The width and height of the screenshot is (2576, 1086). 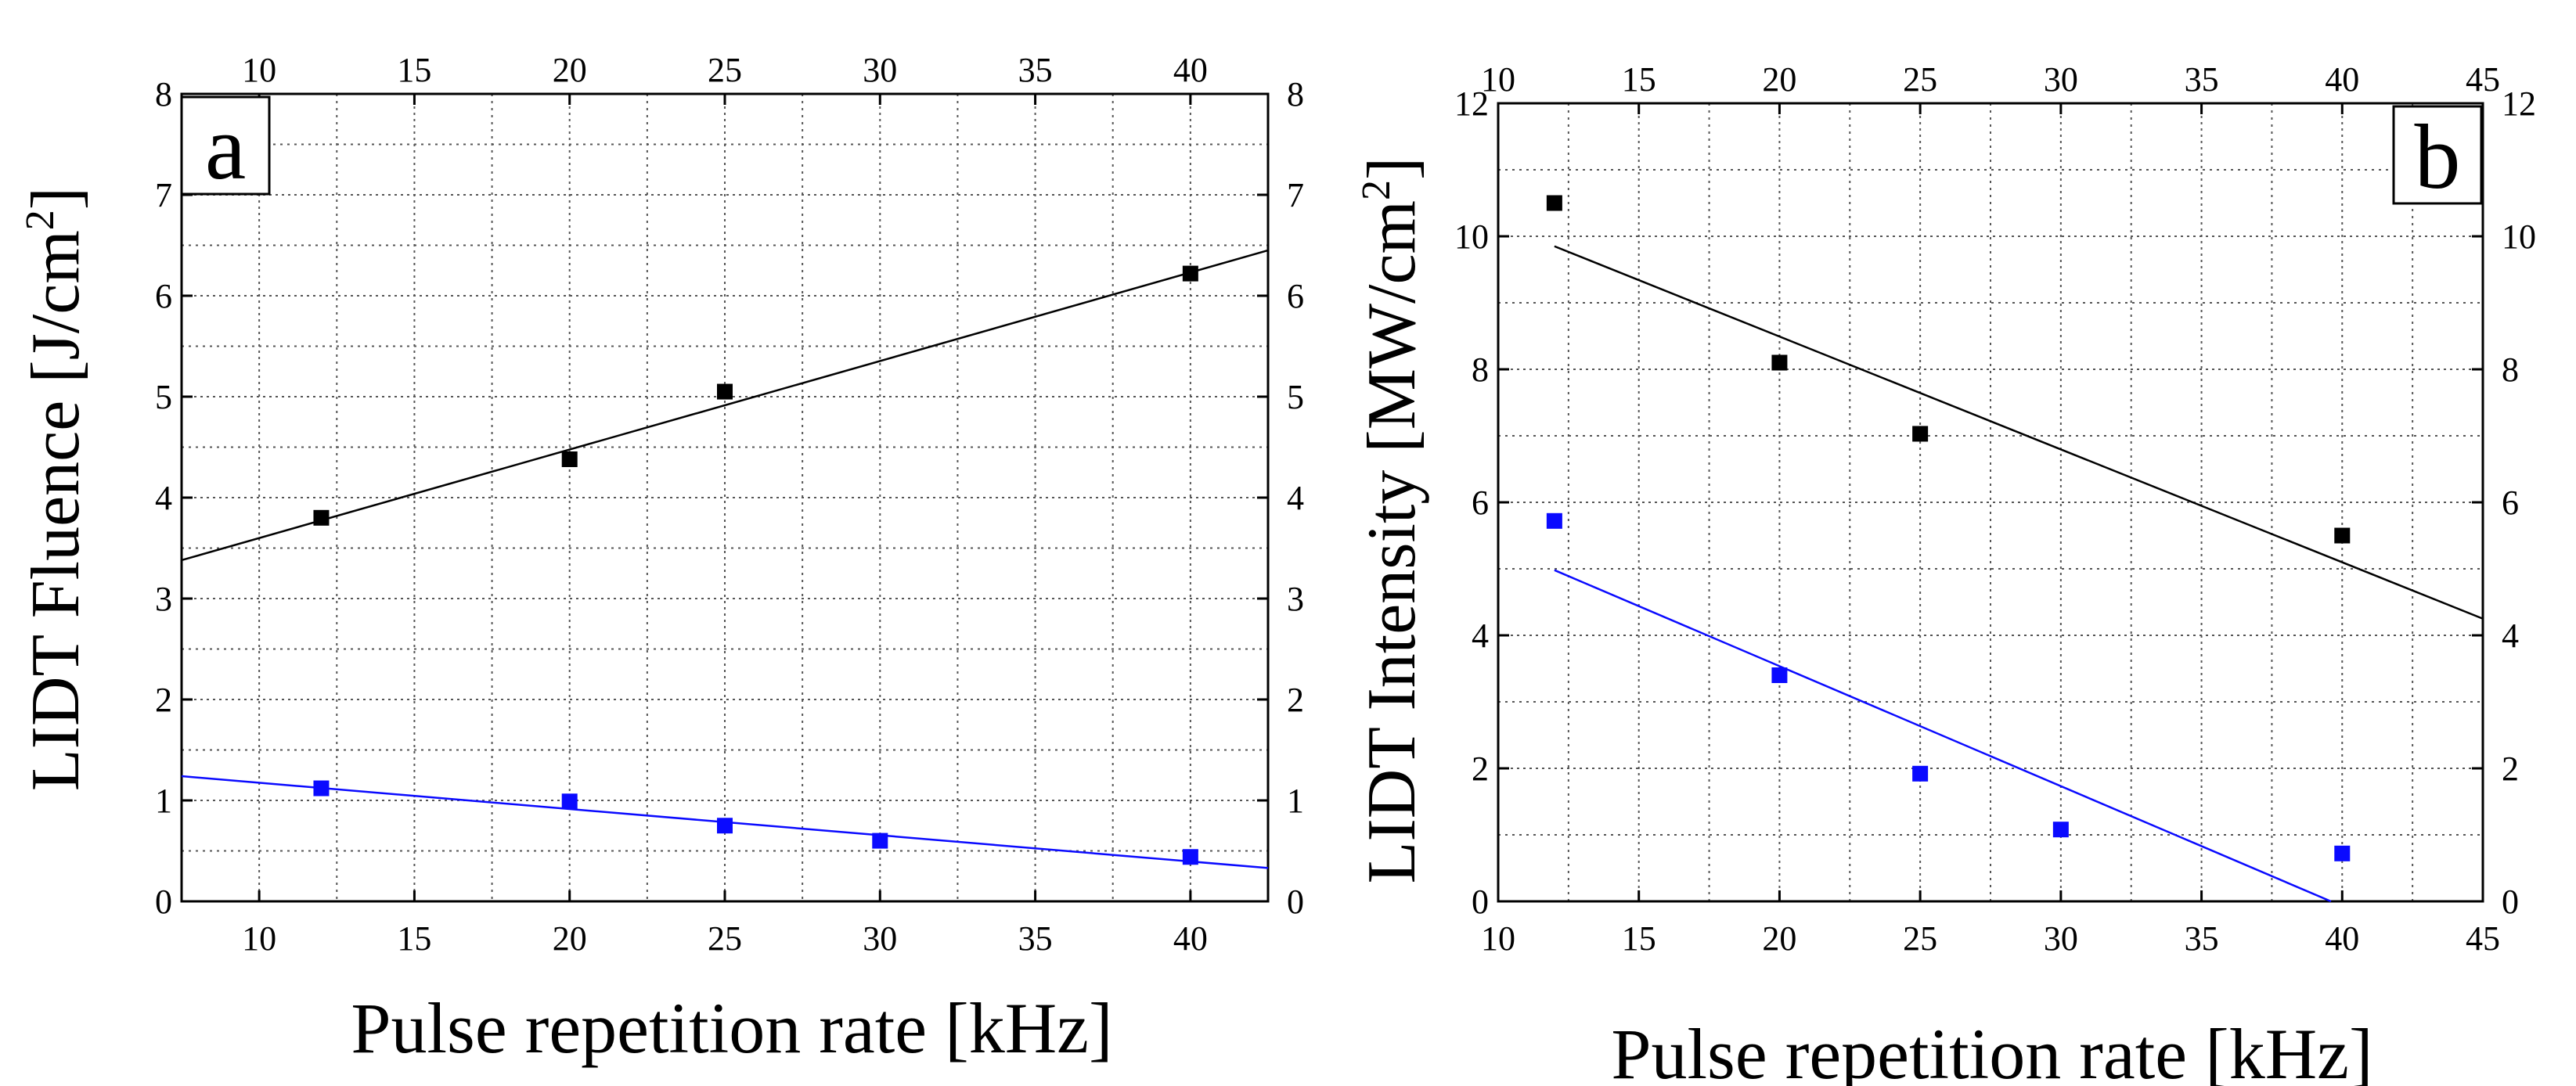 I want to click on y-axis-label-text: LIDT Fluence [J/cm, so click(x=56, y=510).